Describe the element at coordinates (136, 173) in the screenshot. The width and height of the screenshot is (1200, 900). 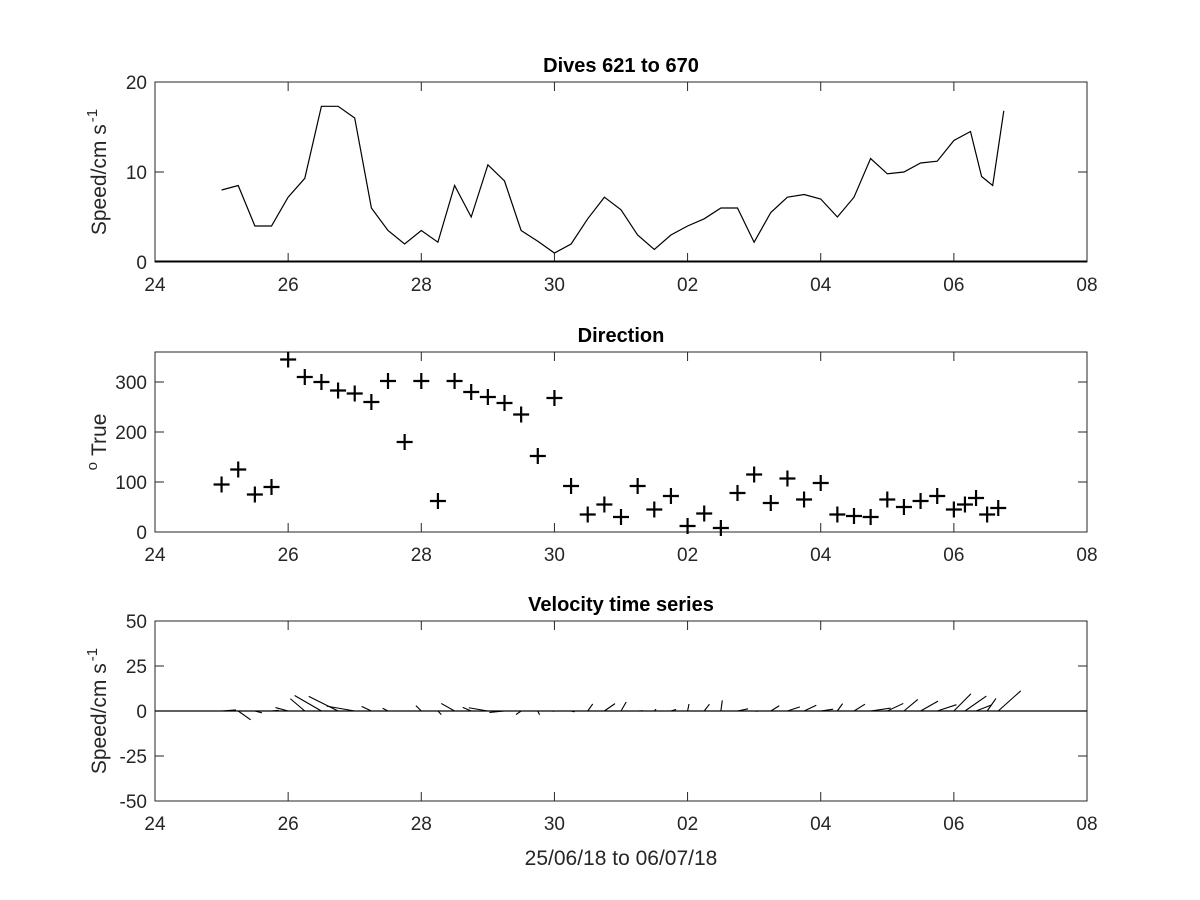
I see `speed-y-tick-label: 10` at that location.